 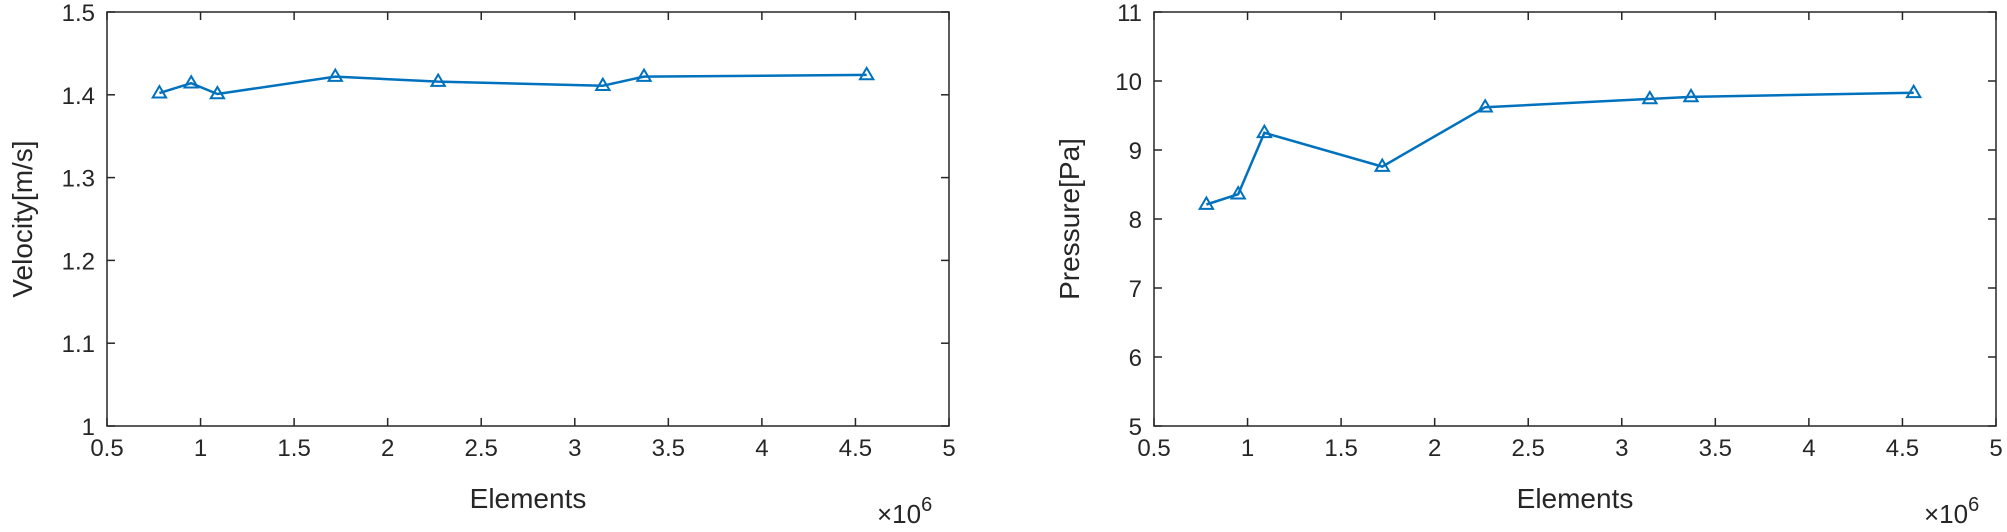 I want to click on y-tick-label: 7, so click(x=1135, y=289).